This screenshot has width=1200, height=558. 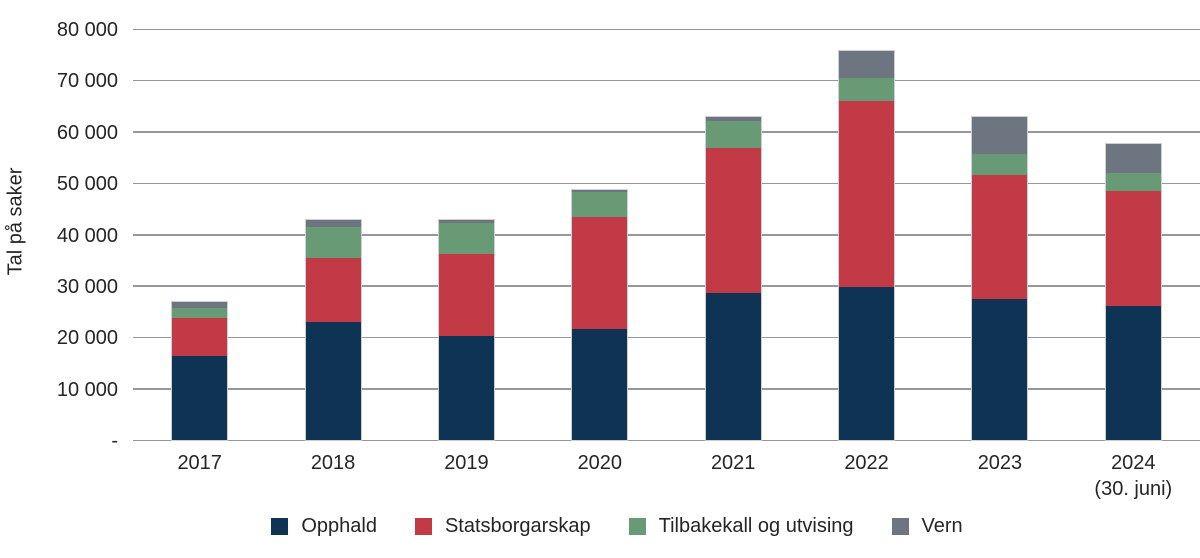 I want to click on bar-2020, so click(x=600, y=314).